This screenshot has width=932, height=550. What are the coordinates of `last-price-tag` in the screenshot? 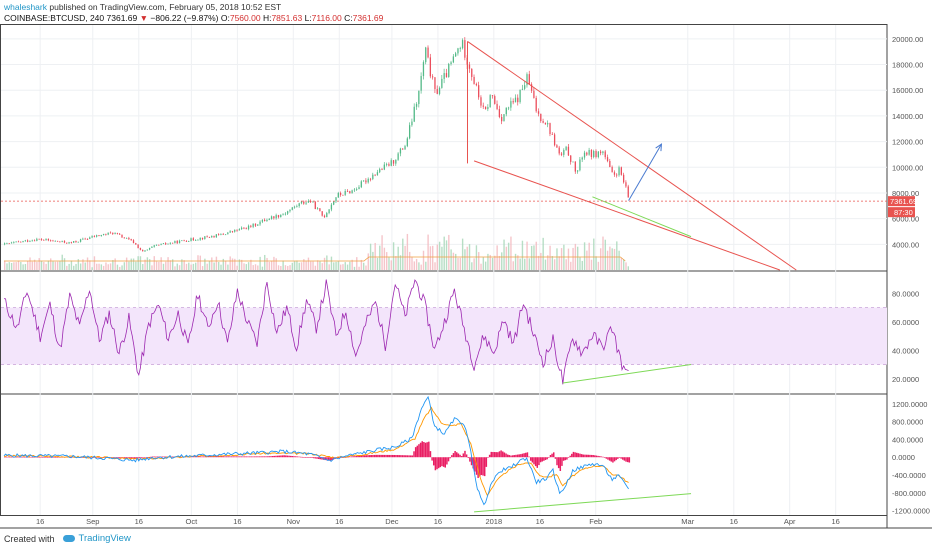 It's located at (901, 201).